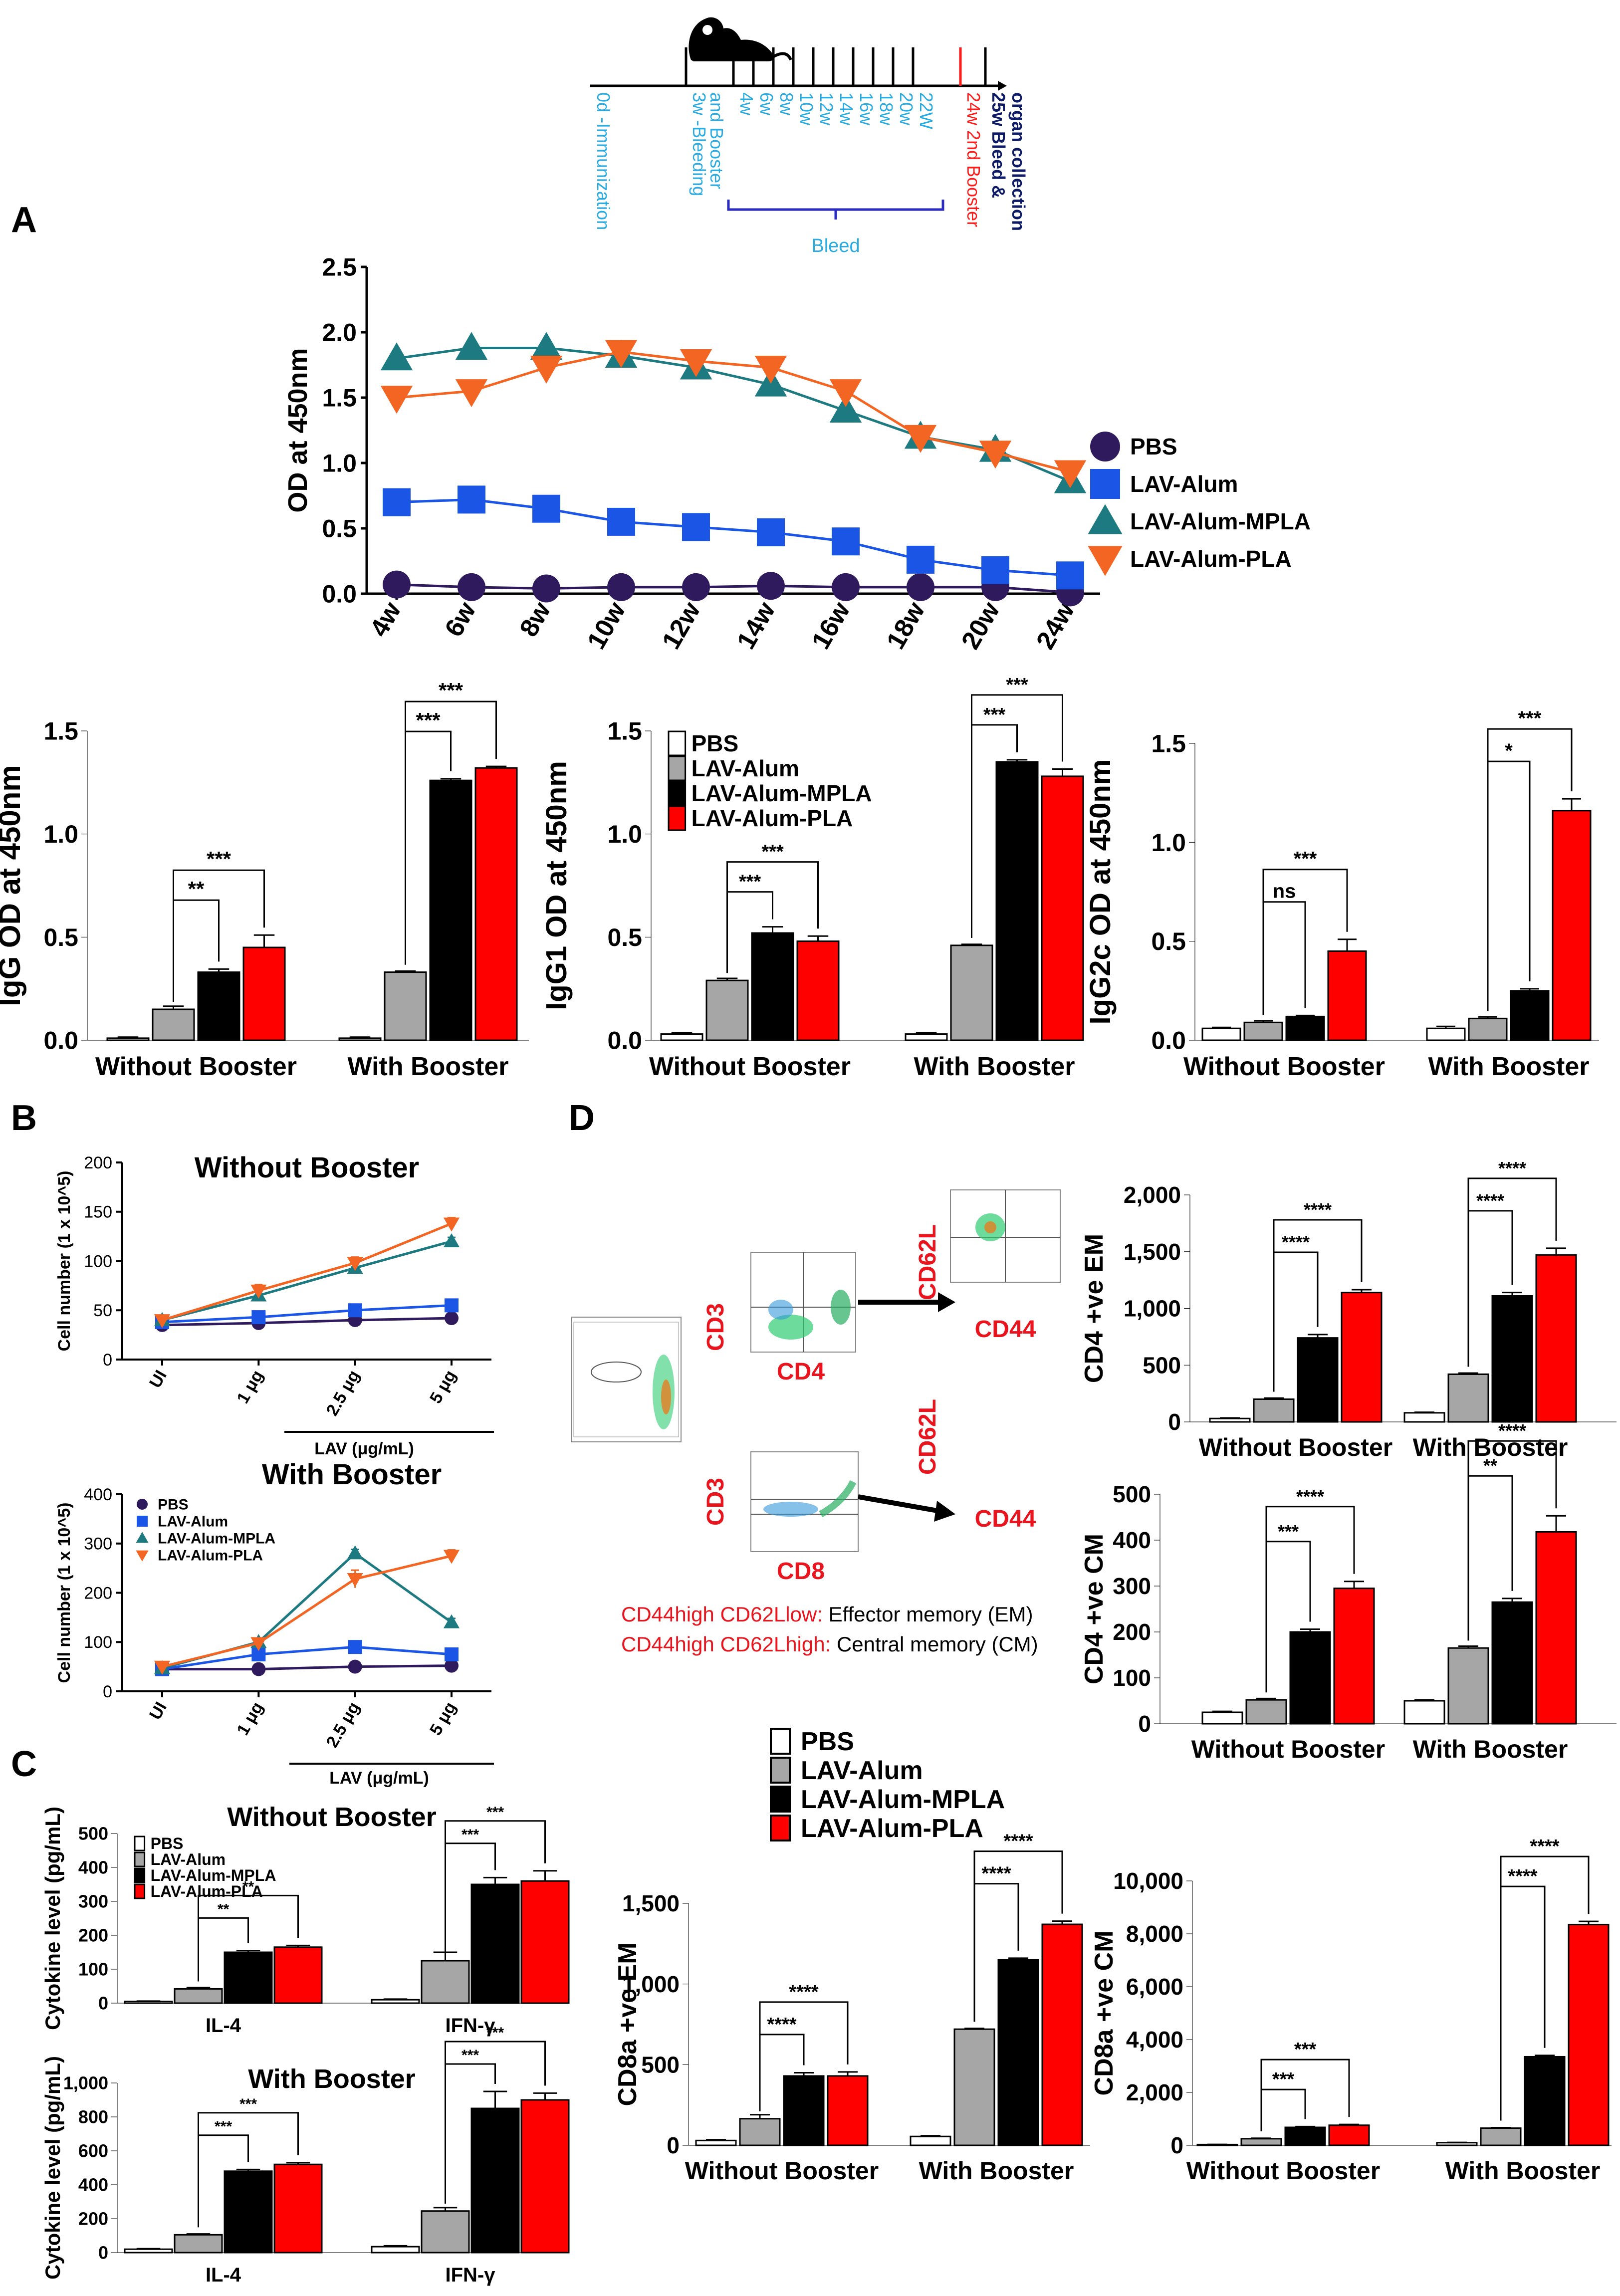  Describe the element at coordinates (866, 109) in the screenshot. I see `timeline-label: 16w` at that location.